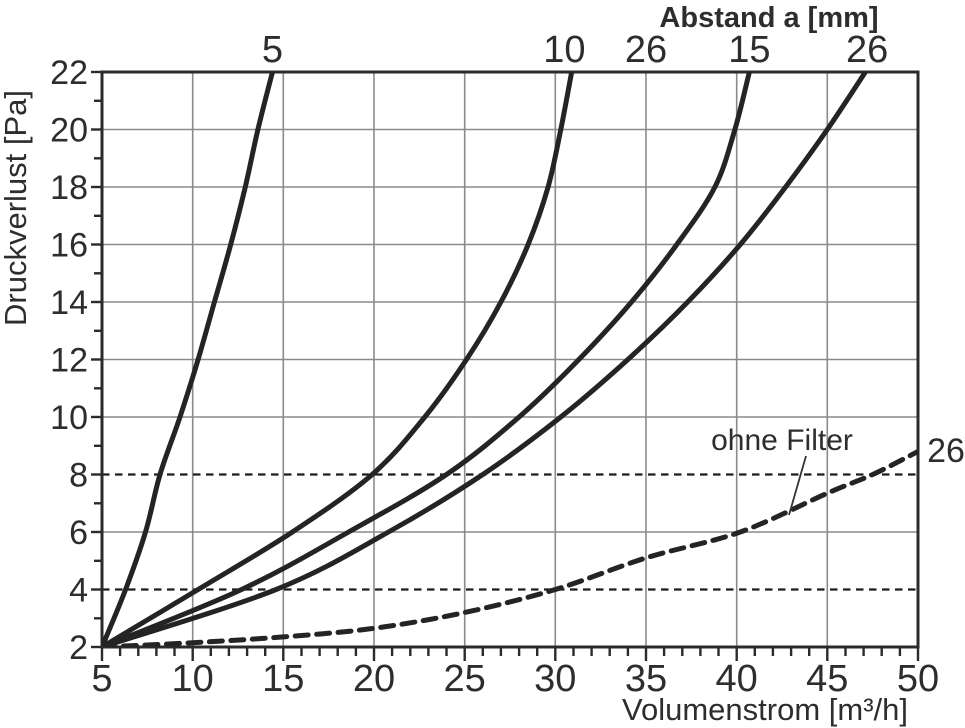  Describe the element at coordinates (765, 709) in the screenshot. I see `x-axis-title: Volumenstrom [m³/h]` at that location.